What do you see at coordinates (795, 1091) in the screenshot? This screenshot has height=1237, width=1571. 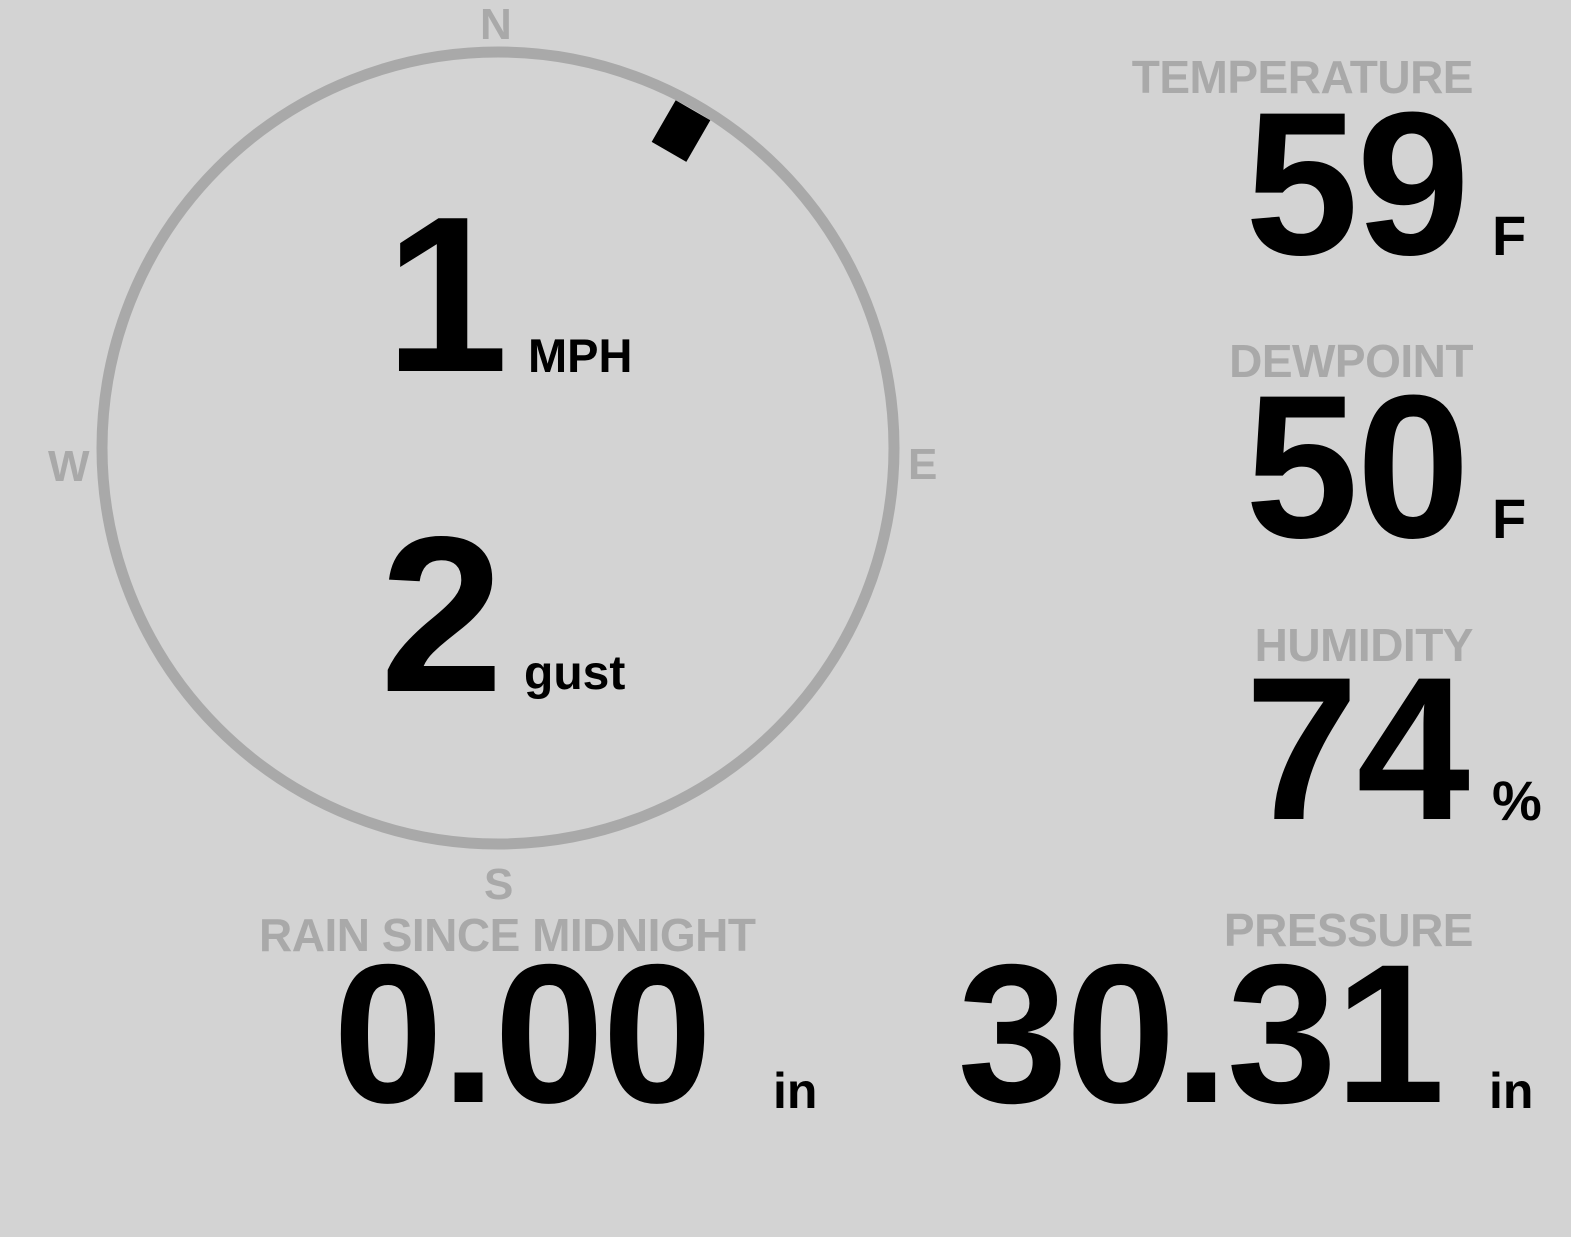 I see `rain-unit: in` at bounding box center [795, 1091].